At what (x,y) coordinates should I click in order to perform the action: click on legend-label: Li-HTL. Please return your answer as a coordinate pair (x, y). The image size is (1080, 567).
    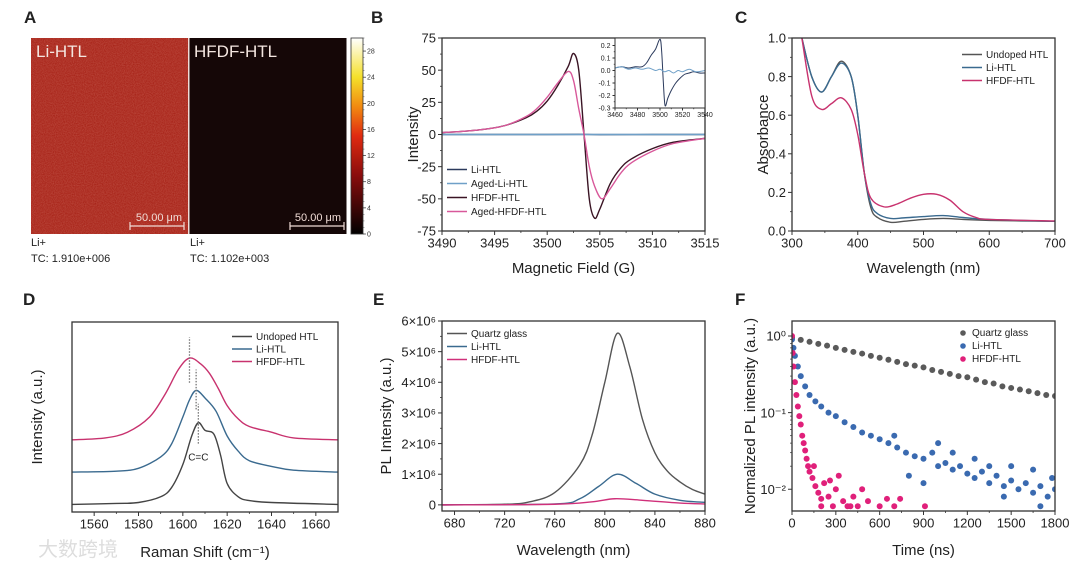
    Looking at the image, I should click on (987, 346).